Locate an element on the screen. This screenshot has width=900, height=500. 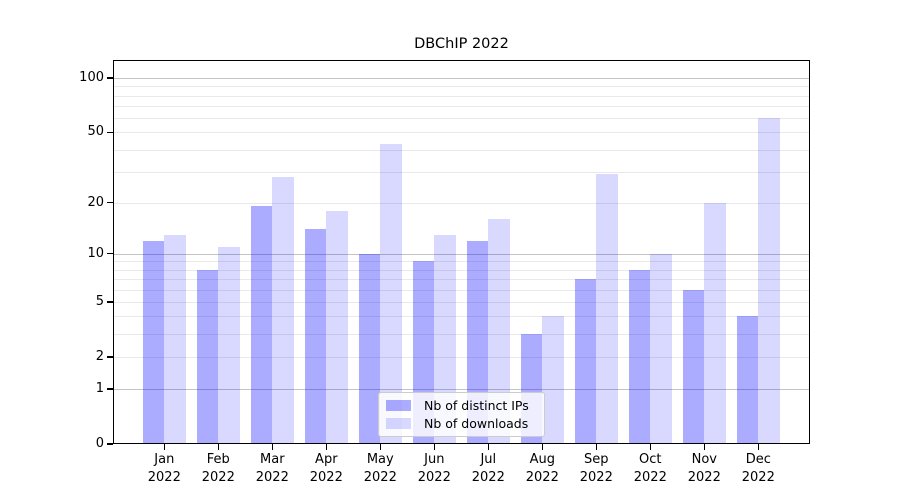
x-tick-label-nov: Nov 2022 is located at coordinates (704, 468).